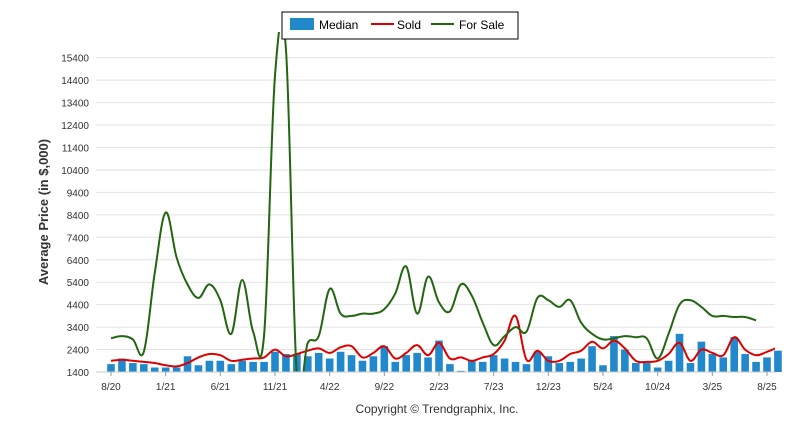 This screenshot has height=434, width=800. I want to click on y-tick-label: 6400, so click(78, 261).